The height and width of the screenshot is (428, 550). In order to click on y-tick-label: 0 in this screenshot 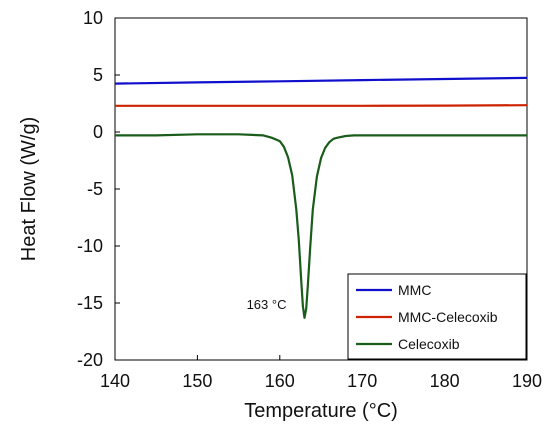, I will do `click(98, 132)`.